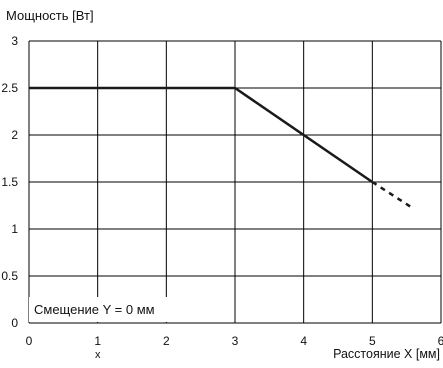 This screenshot has width=443, height=368. I want to click on x-tick-label-6: 6, so click(440, 341).